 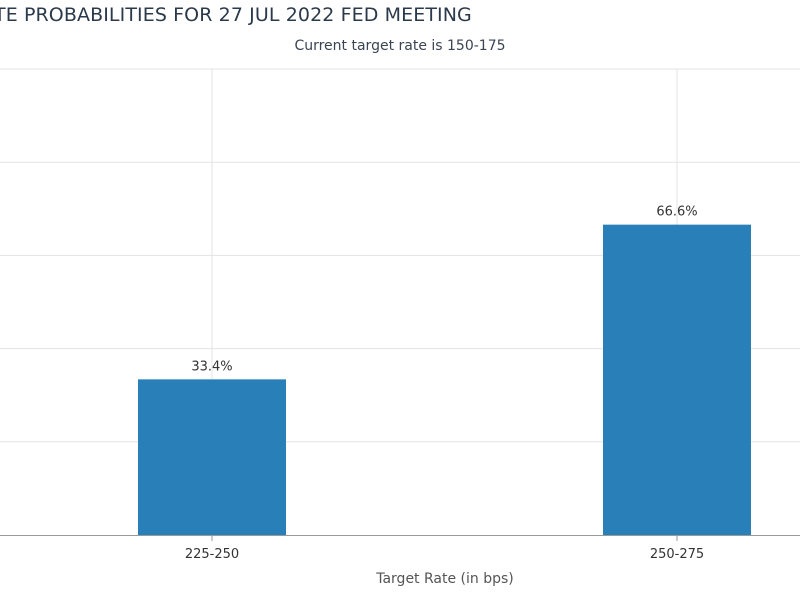 I want to click on x-tick-label: 225-250, so click(x=212, y=554).